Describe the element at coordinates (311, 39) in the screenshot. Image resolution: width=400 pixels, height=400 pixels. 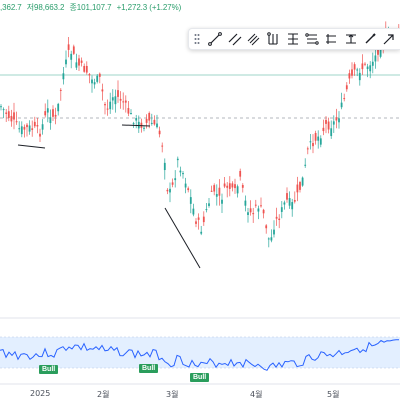
I see `long-position-icon` at that location.